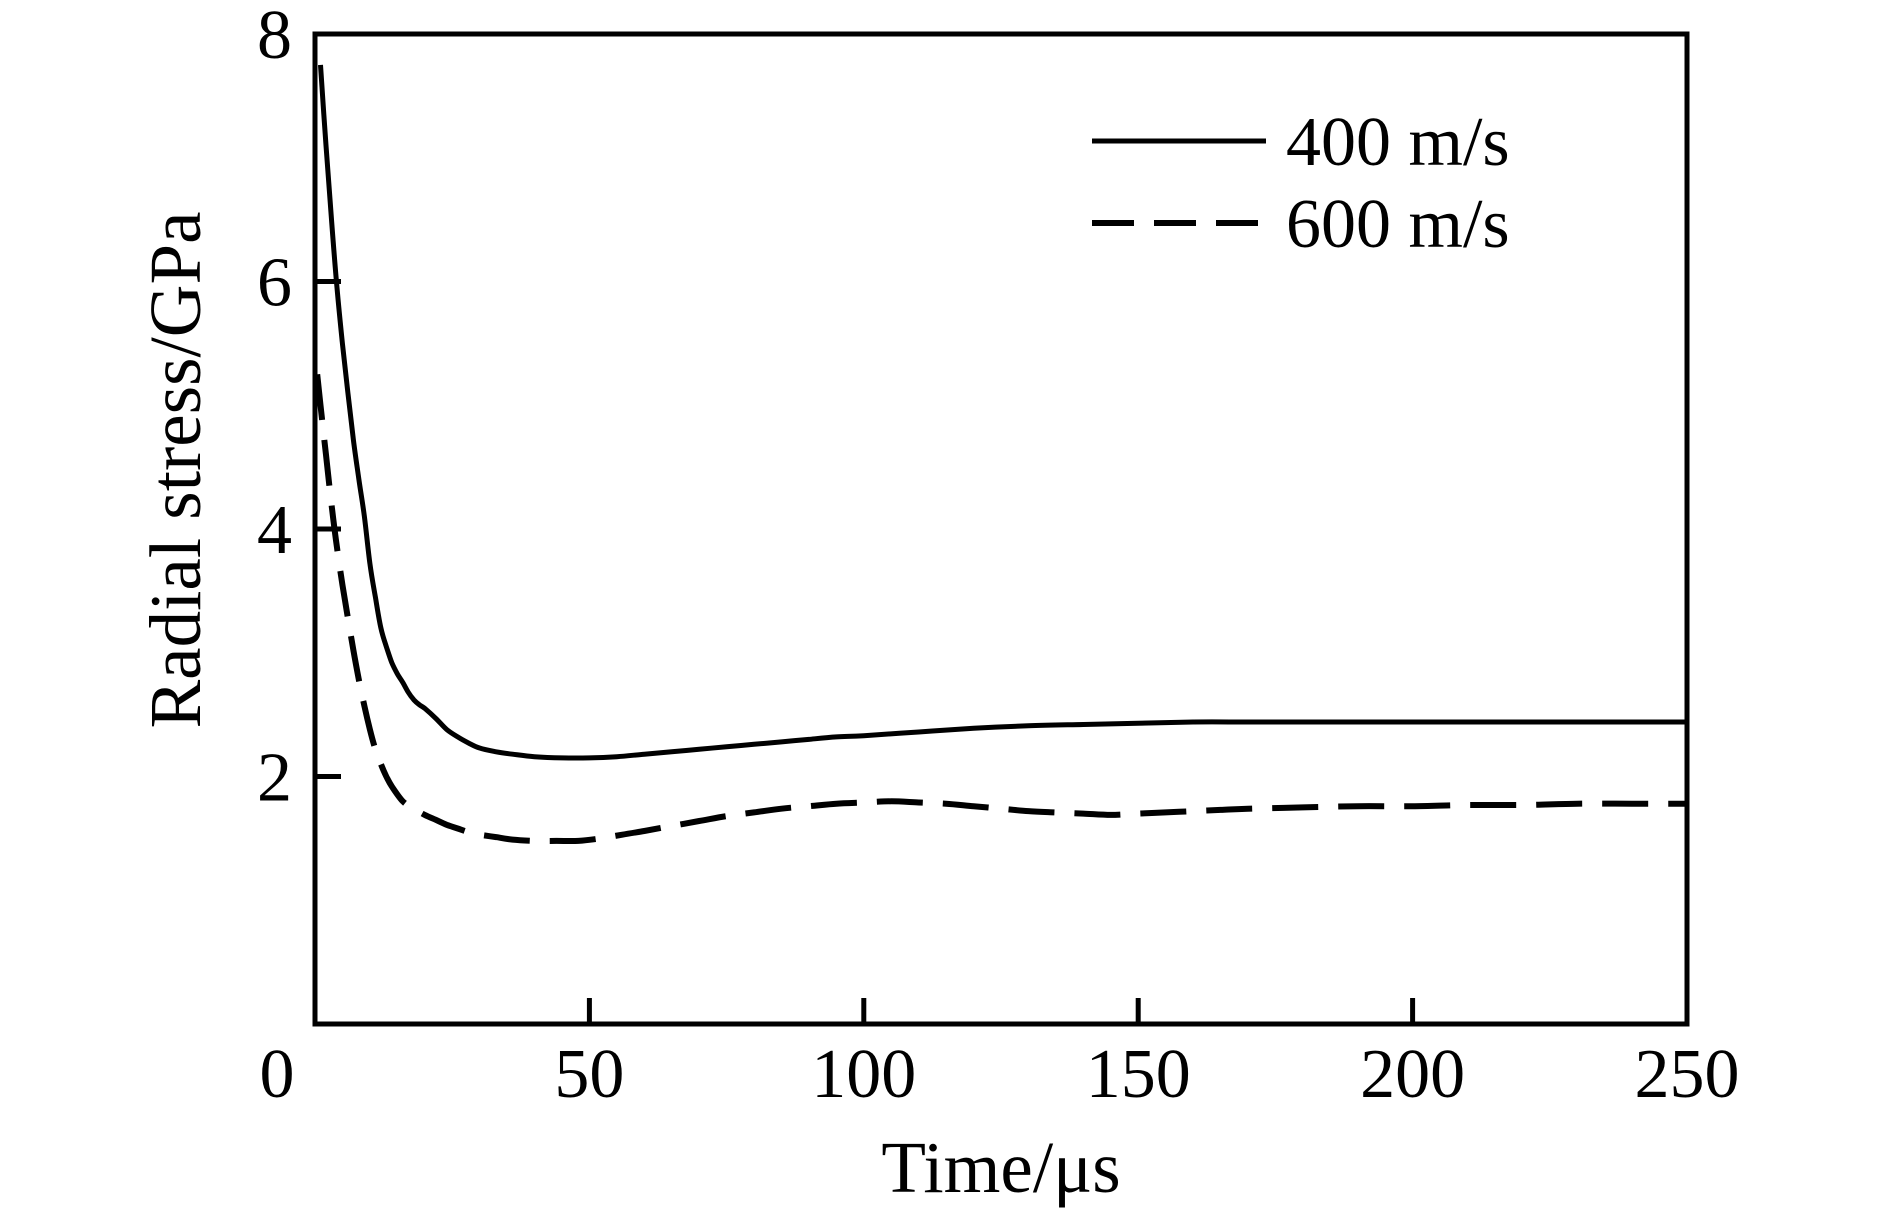 Image resolution: width=1890 pixels, height=1212 pixels. I want to click on y-tick-label: 2, so click(274, 778).